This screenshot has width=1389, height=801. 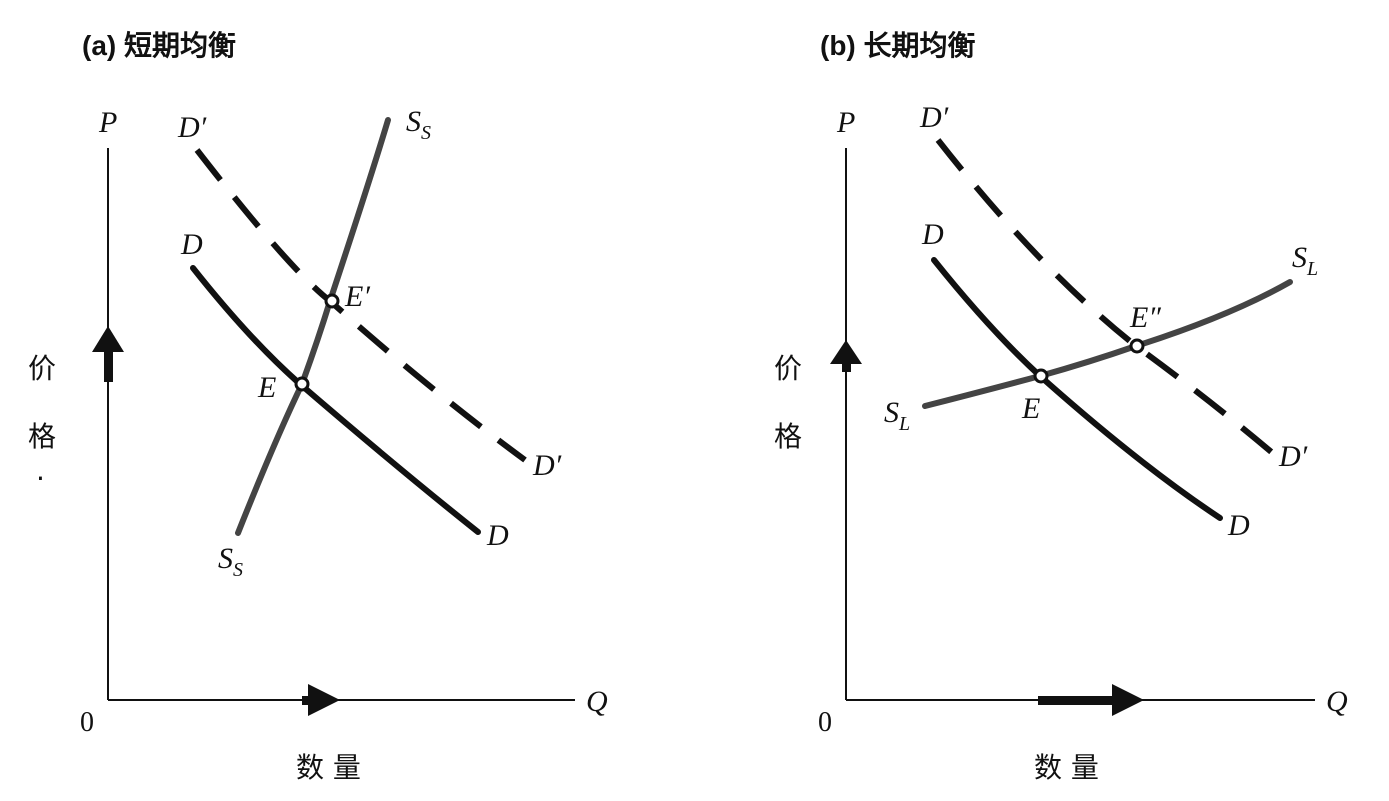 I want to click on panel-a-d-top-label: D, so click(x=191, y=244).